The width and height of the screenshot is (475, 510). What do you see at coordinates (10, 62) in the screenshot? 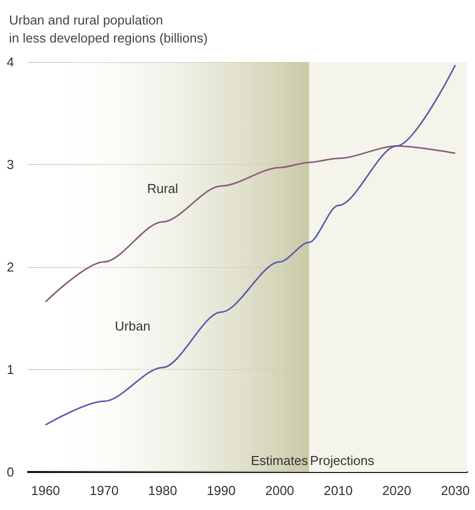
I see `y-tick-label: 4` at bounding box center [10, 62].